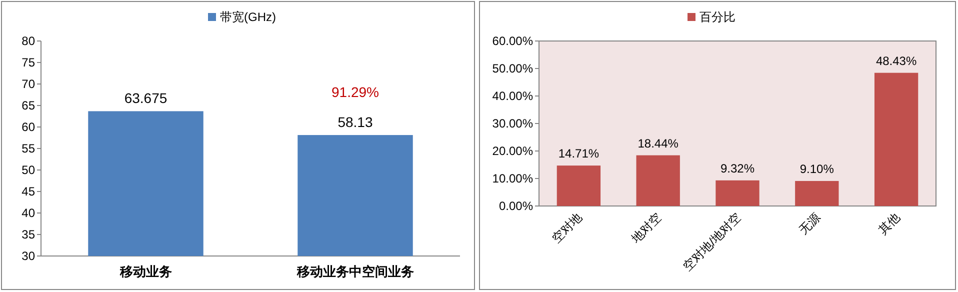 The width and height of the screenshot is (958, 292). Describe the element at coordinates (513, 41) in the screenshot. I see `y-tick-label: 60.00%` at that location.